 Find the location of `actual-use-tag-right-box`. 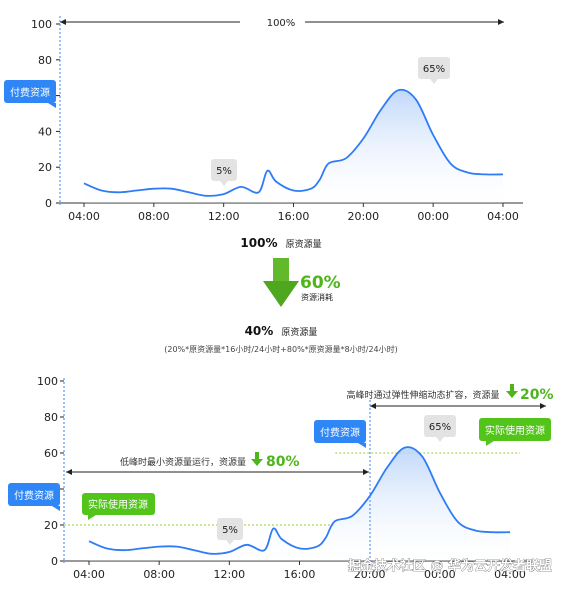

actual-use-tag-right-box is located at coordinates (515, 429).